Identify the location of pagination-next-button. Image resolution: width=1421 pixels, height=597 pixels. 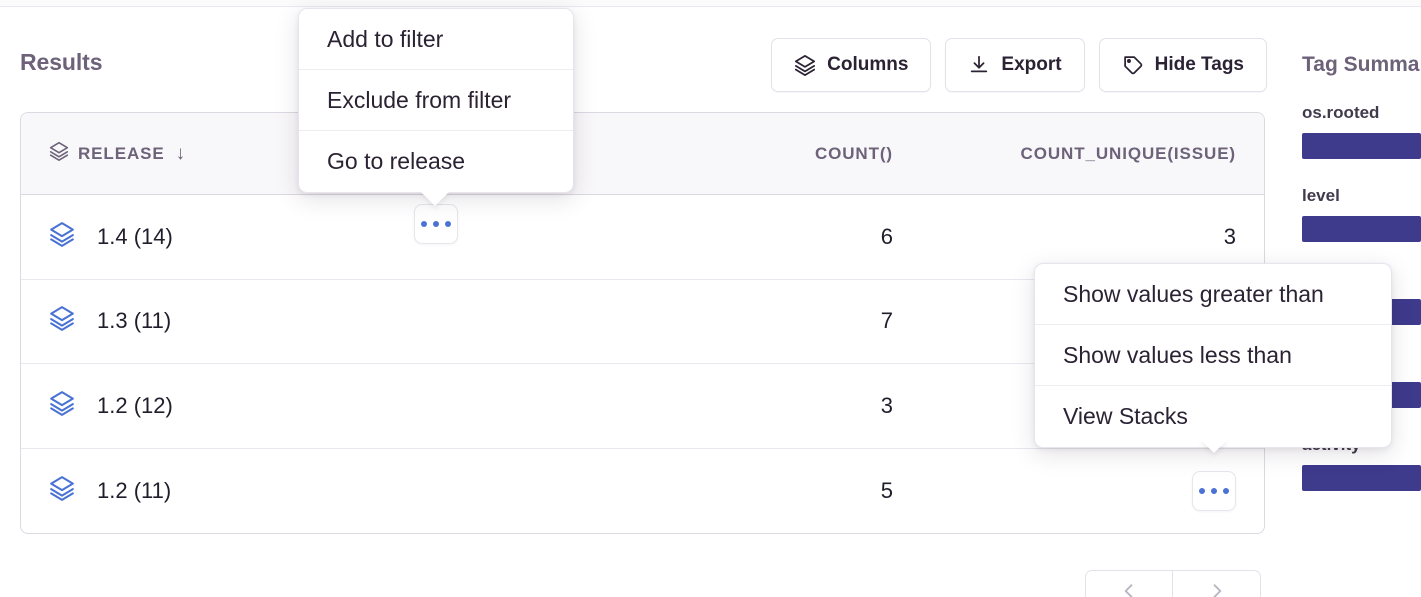
(1217, 583).